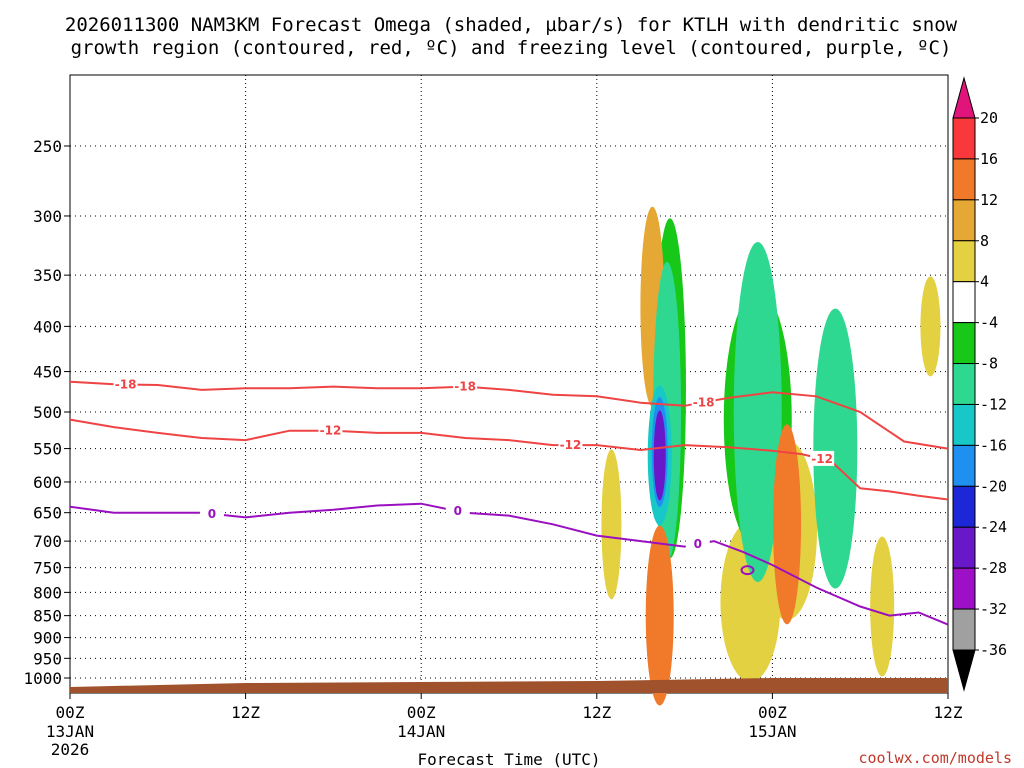 This screenshot has width=1024, height=768. What do you see at coordinates (989, 118) in the screenshot?
I see `colorbar-label: 20` at bounding box center [989, 118].